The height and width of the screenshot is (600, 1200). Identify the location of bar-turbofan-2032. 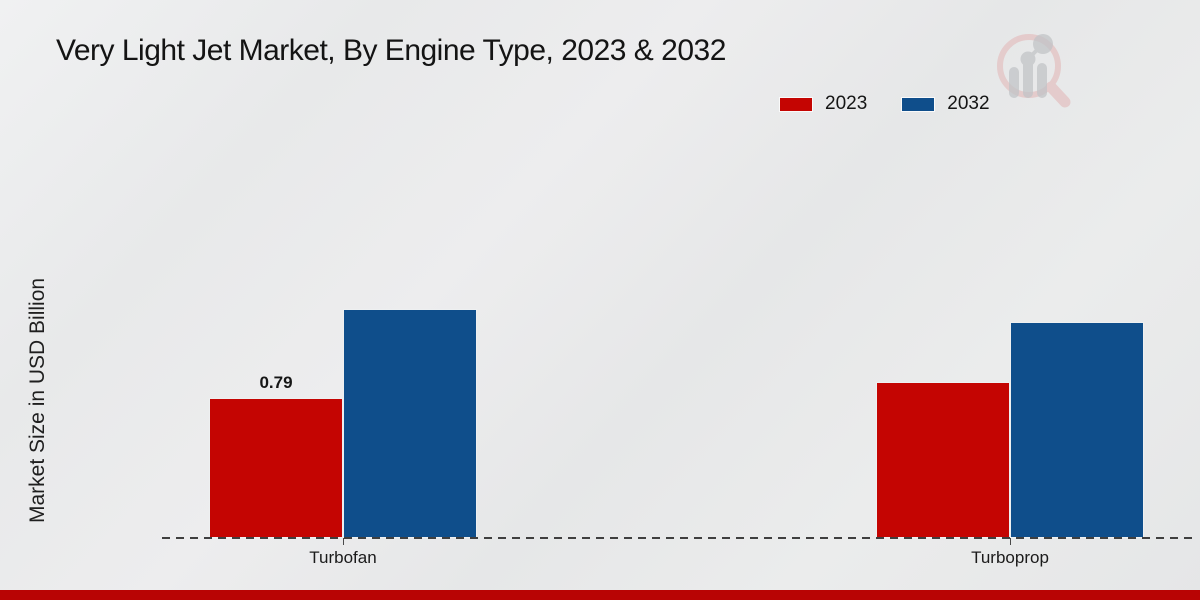
(410, 423).